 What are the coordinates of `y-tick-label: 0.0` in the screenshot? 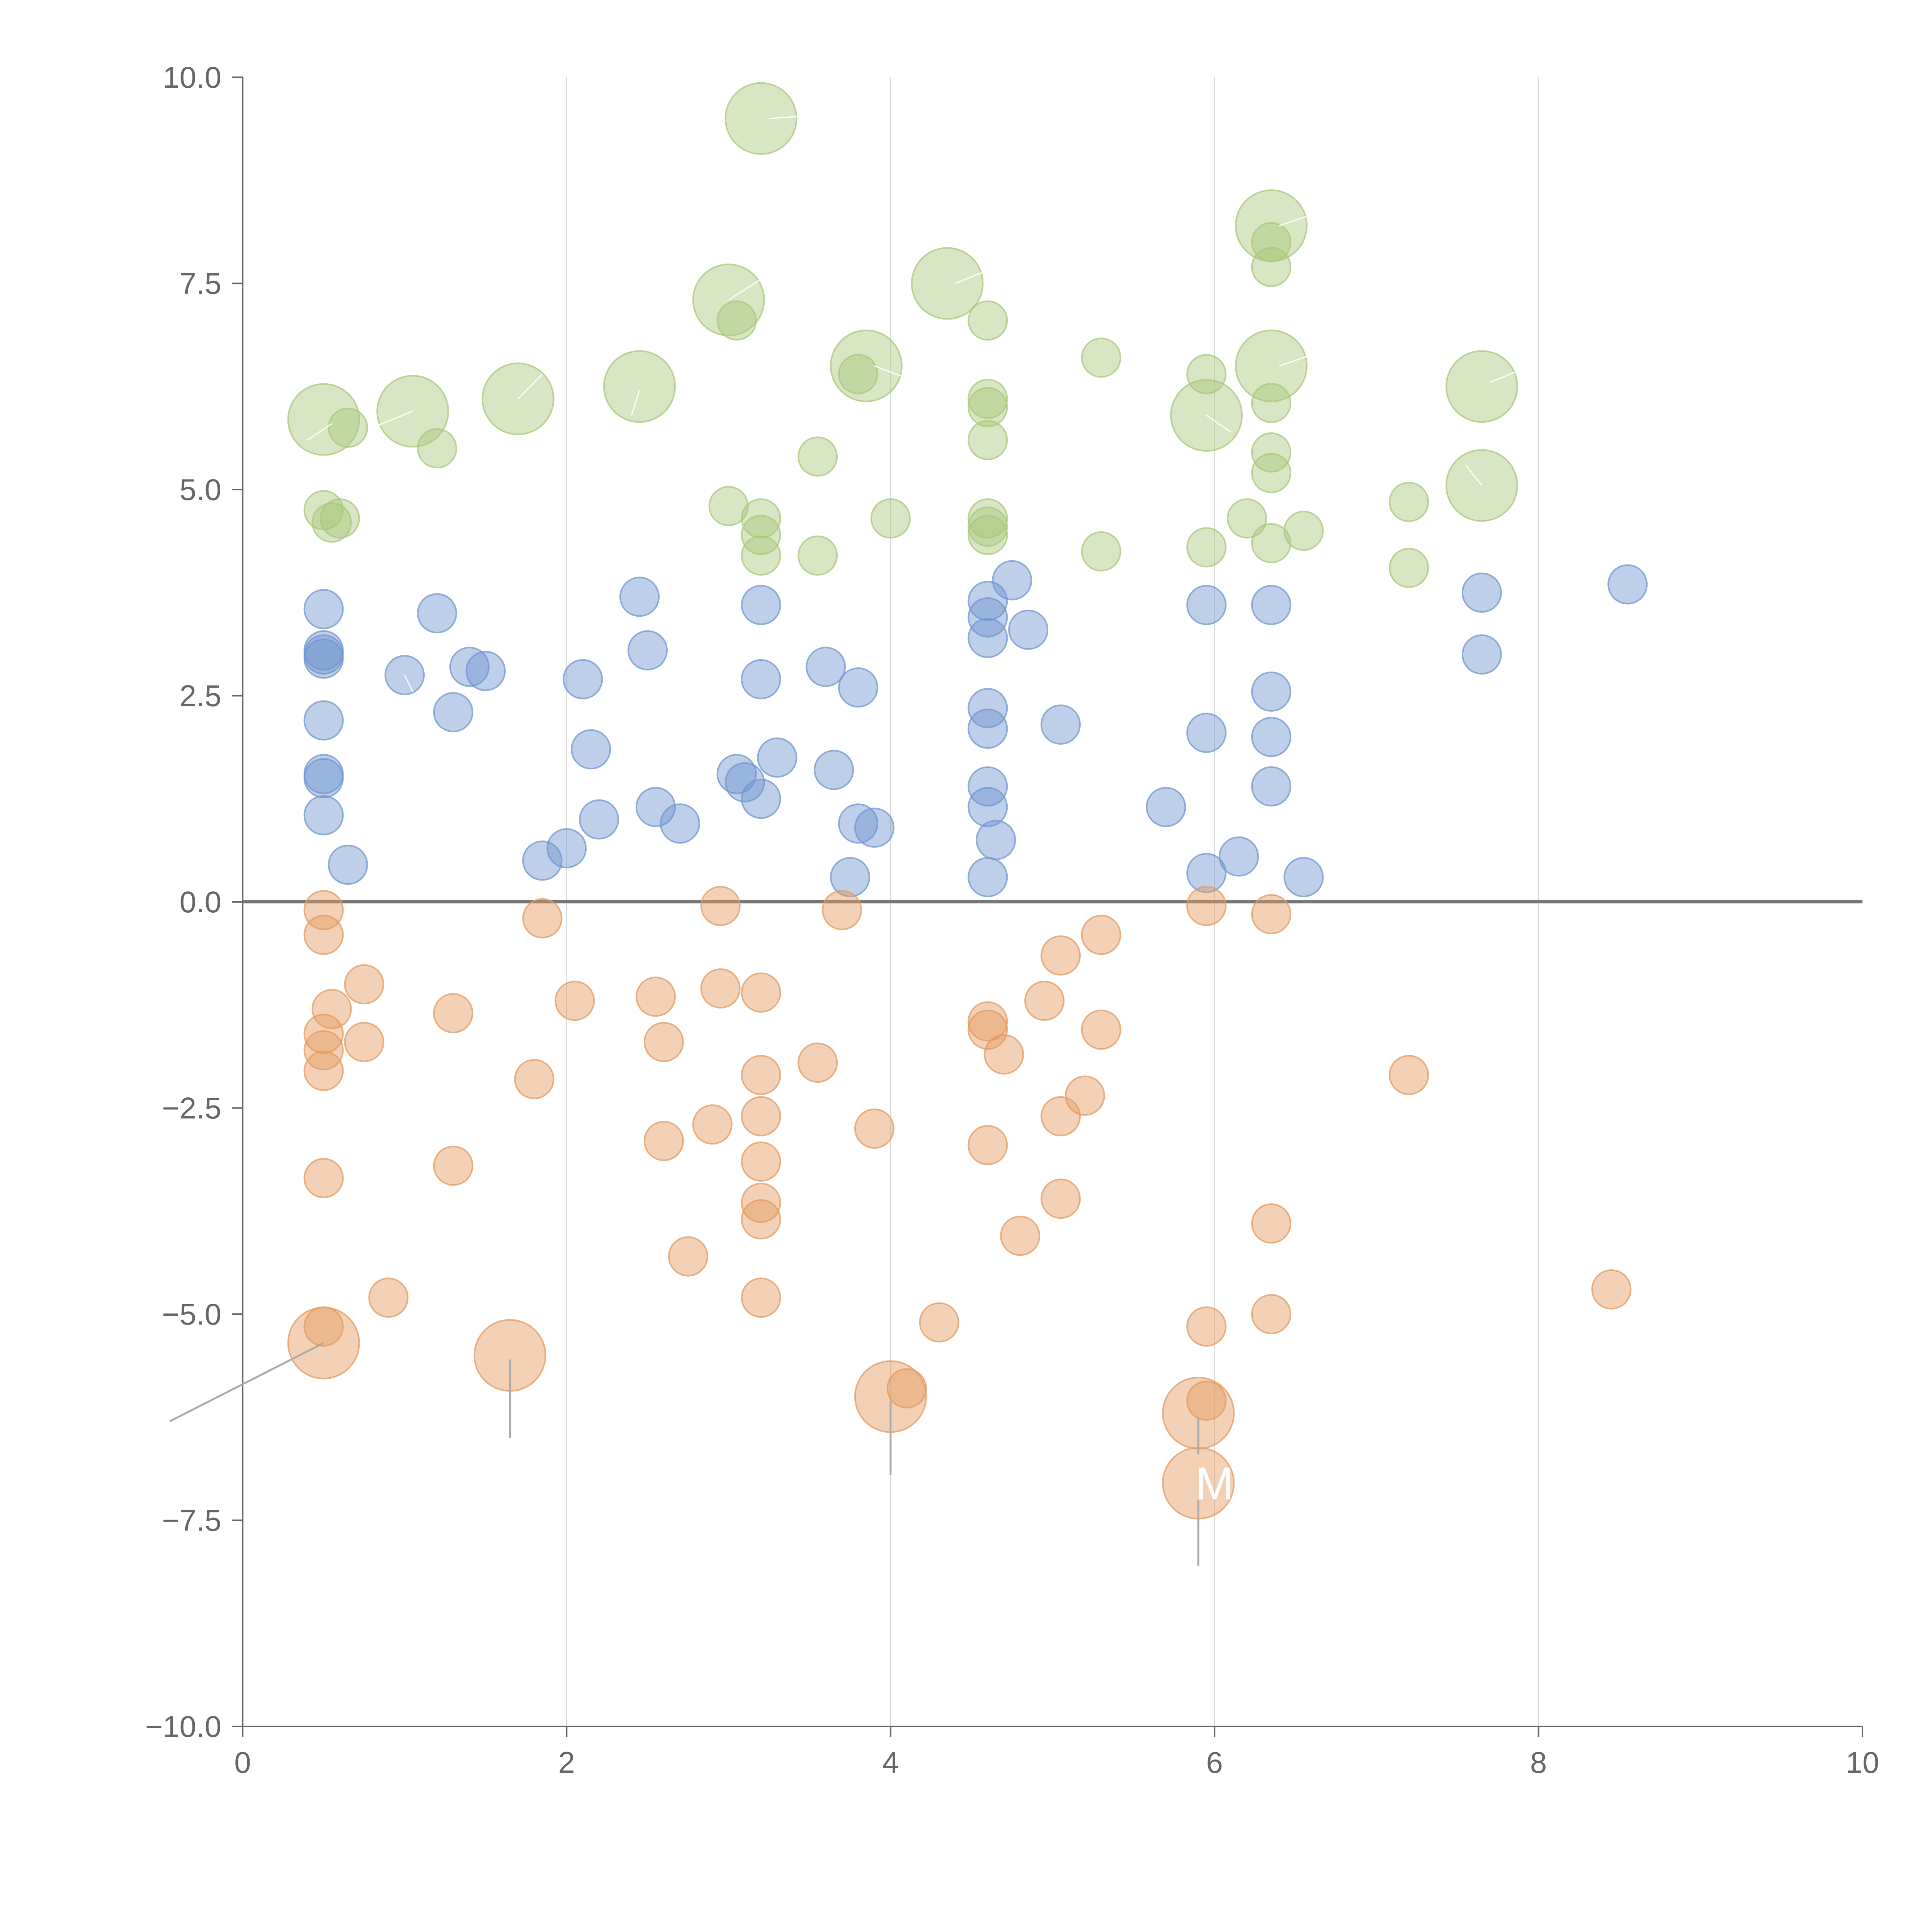 It's located at (200, 902).